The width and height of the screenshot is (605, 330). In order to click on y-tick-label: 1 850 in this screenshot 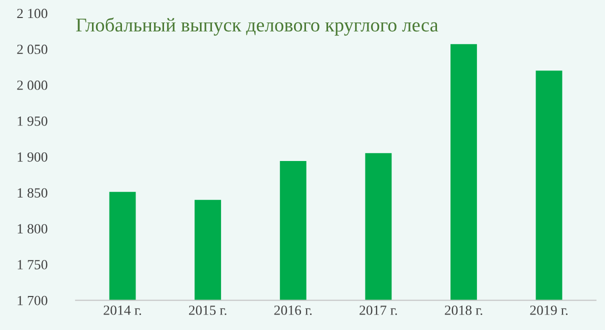, I will do `click(33, 193)`.